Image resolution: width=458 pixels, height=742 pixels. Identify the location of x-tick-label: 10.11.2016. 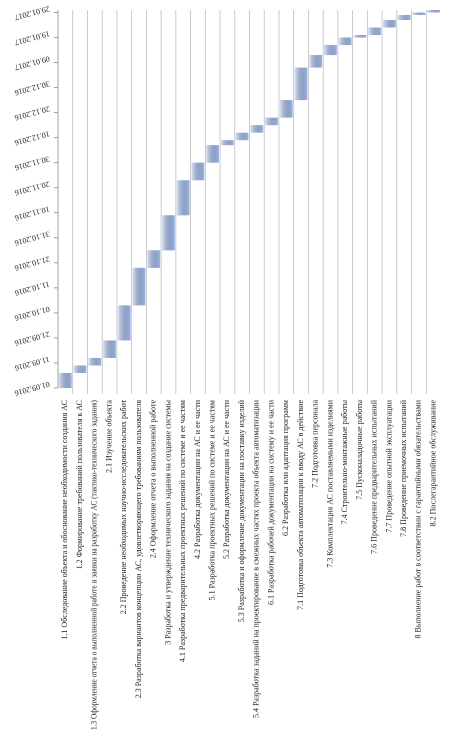
(32, 213).